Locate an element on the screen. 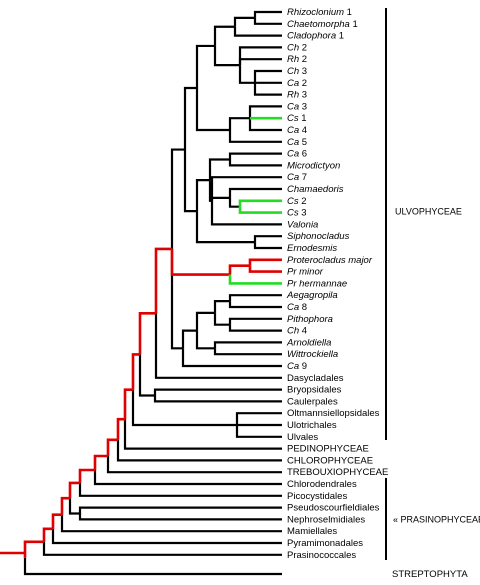 The image size is (480, 585). leaf-label: Ca 4 is located at coordinates (297, 130).